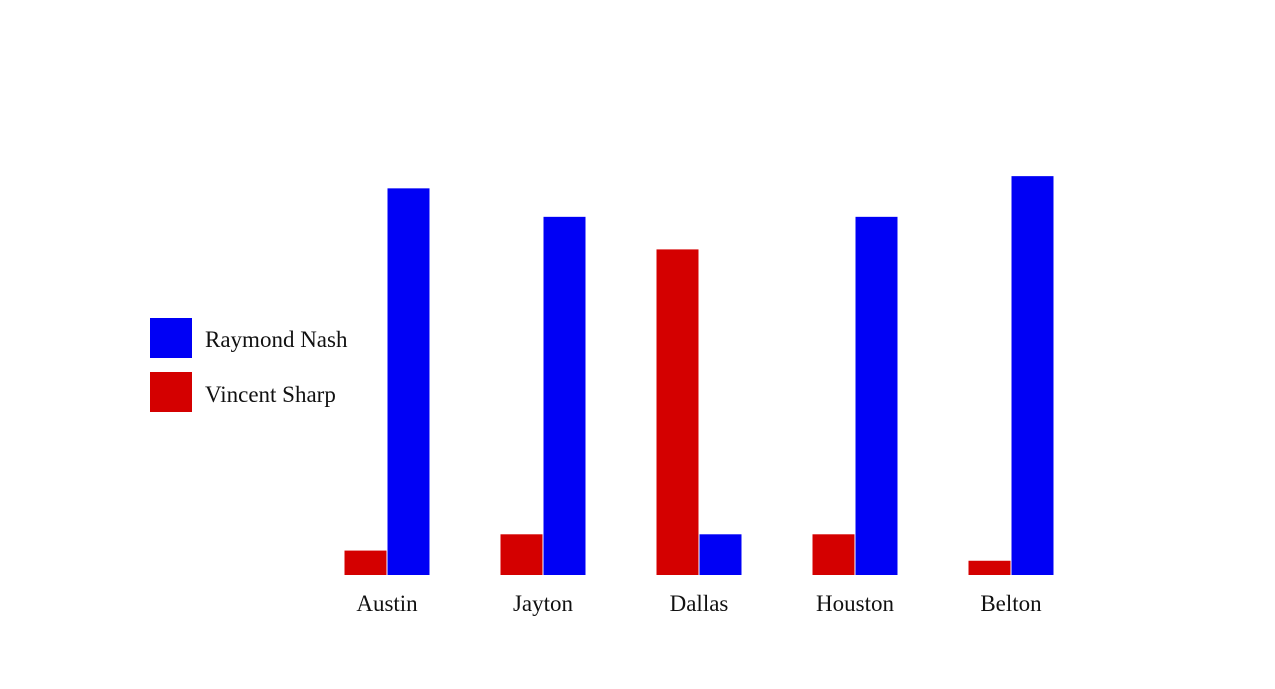 Image resolution: width=1275 pixels, height=689 pixels. What do you see at coordinates (564, 395) in the screenshot?
I see `bar-jayton-raymond-nash` at bounding box center [564, 395].